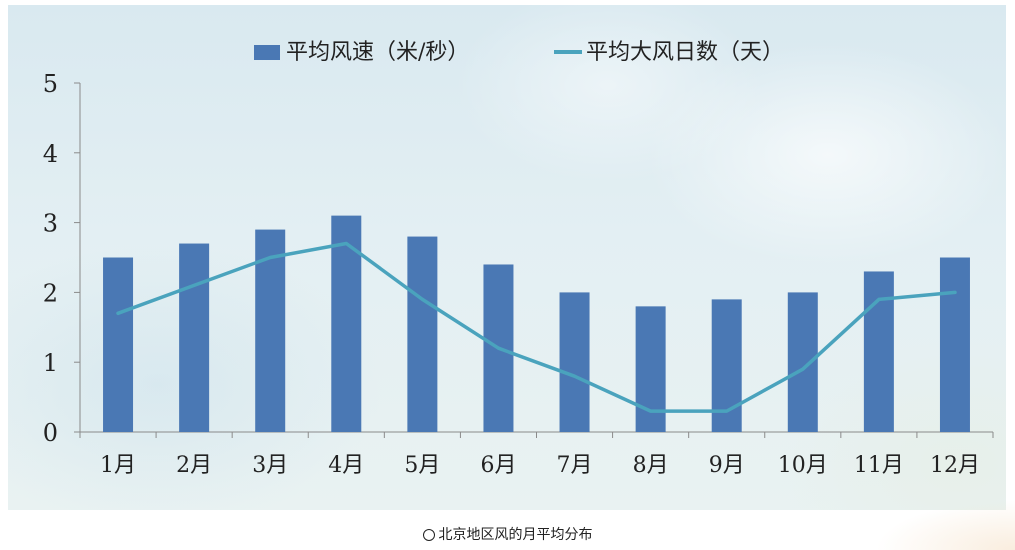  What do you see at coordinates (428, 535) in the screenshot?
I see `circle-icon` at bounding box center [428, 535].